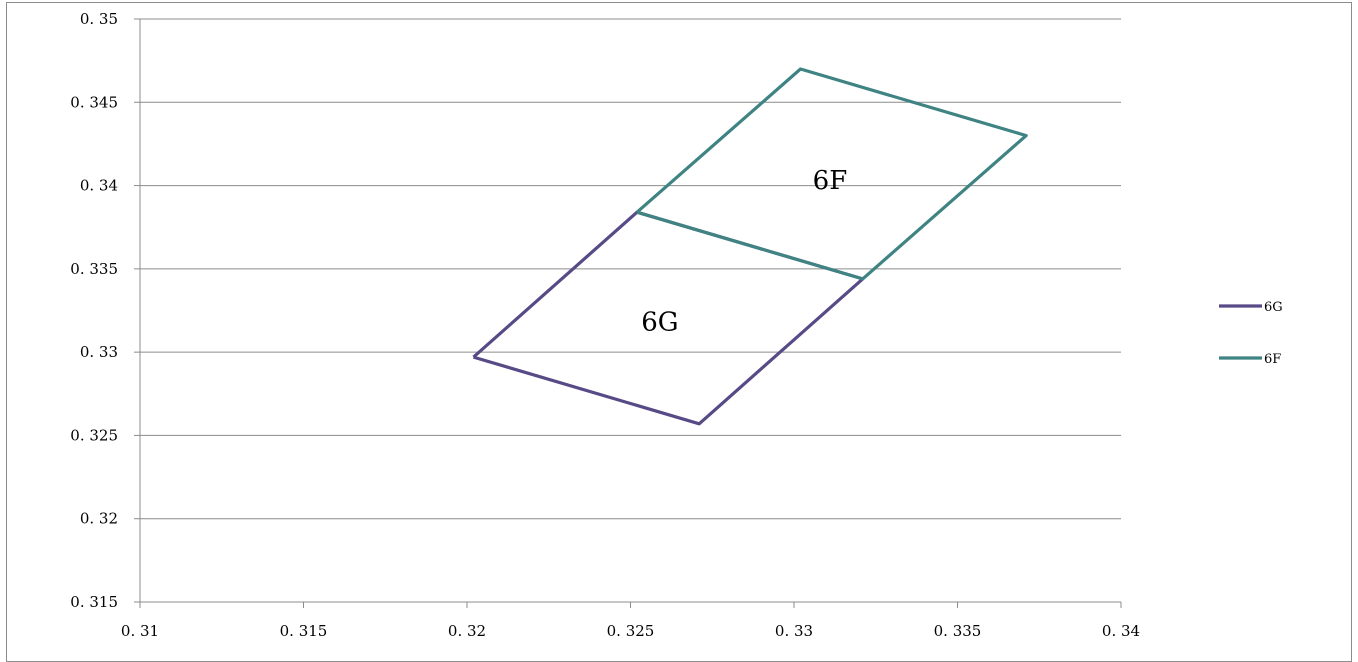  Describe the element at coordinates (99, 186) in the screenshot. I see `y-tick-label: 0. 34` at that location.